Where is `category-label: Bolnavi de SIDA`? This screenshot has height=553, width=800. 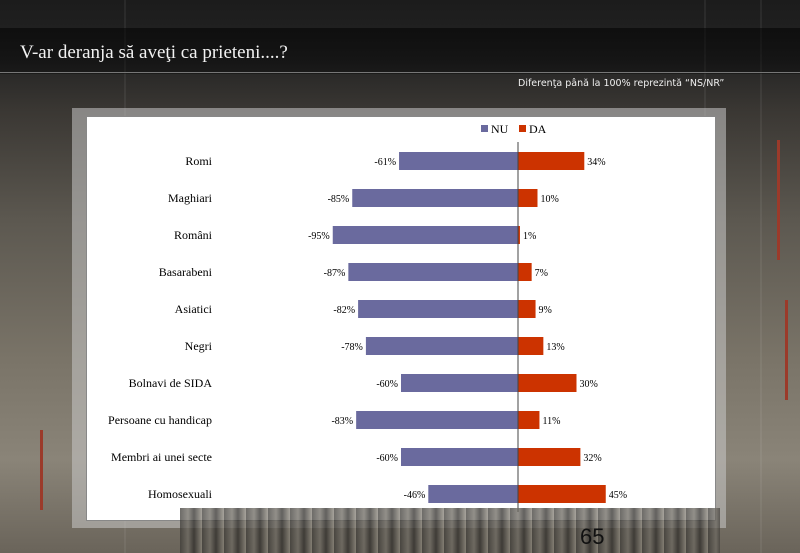 category-label: Bolnavi de SIDA is located at coordinates (171, 383).